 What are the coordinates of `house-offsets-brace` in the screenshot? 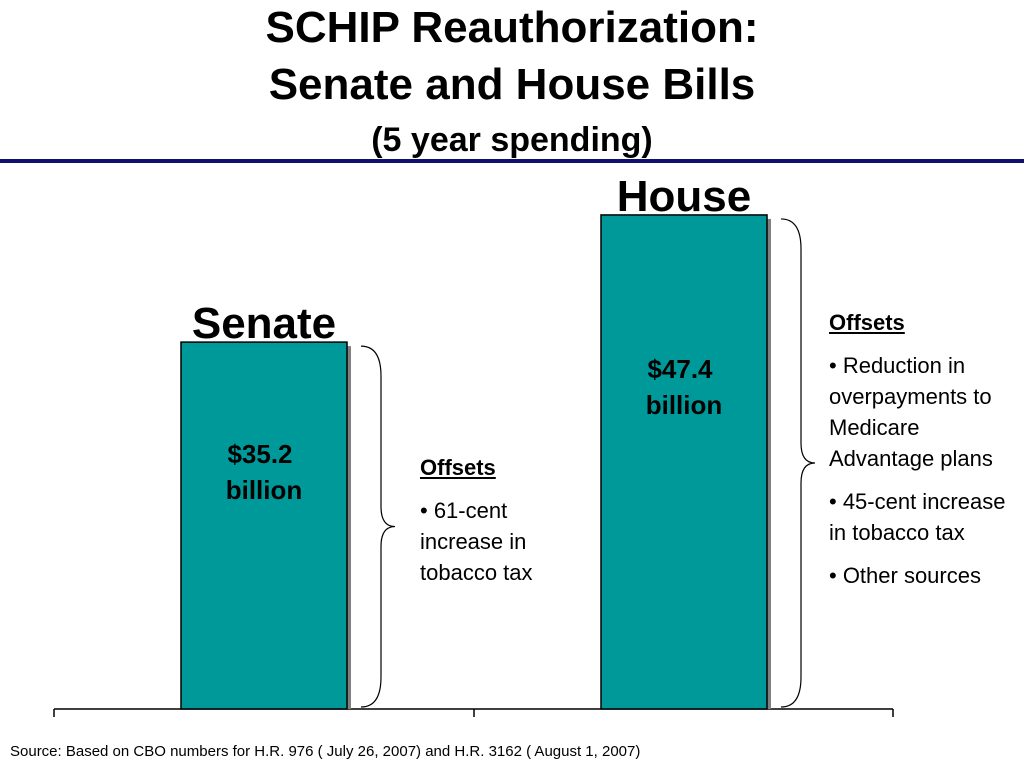 It's located at (798, 463).